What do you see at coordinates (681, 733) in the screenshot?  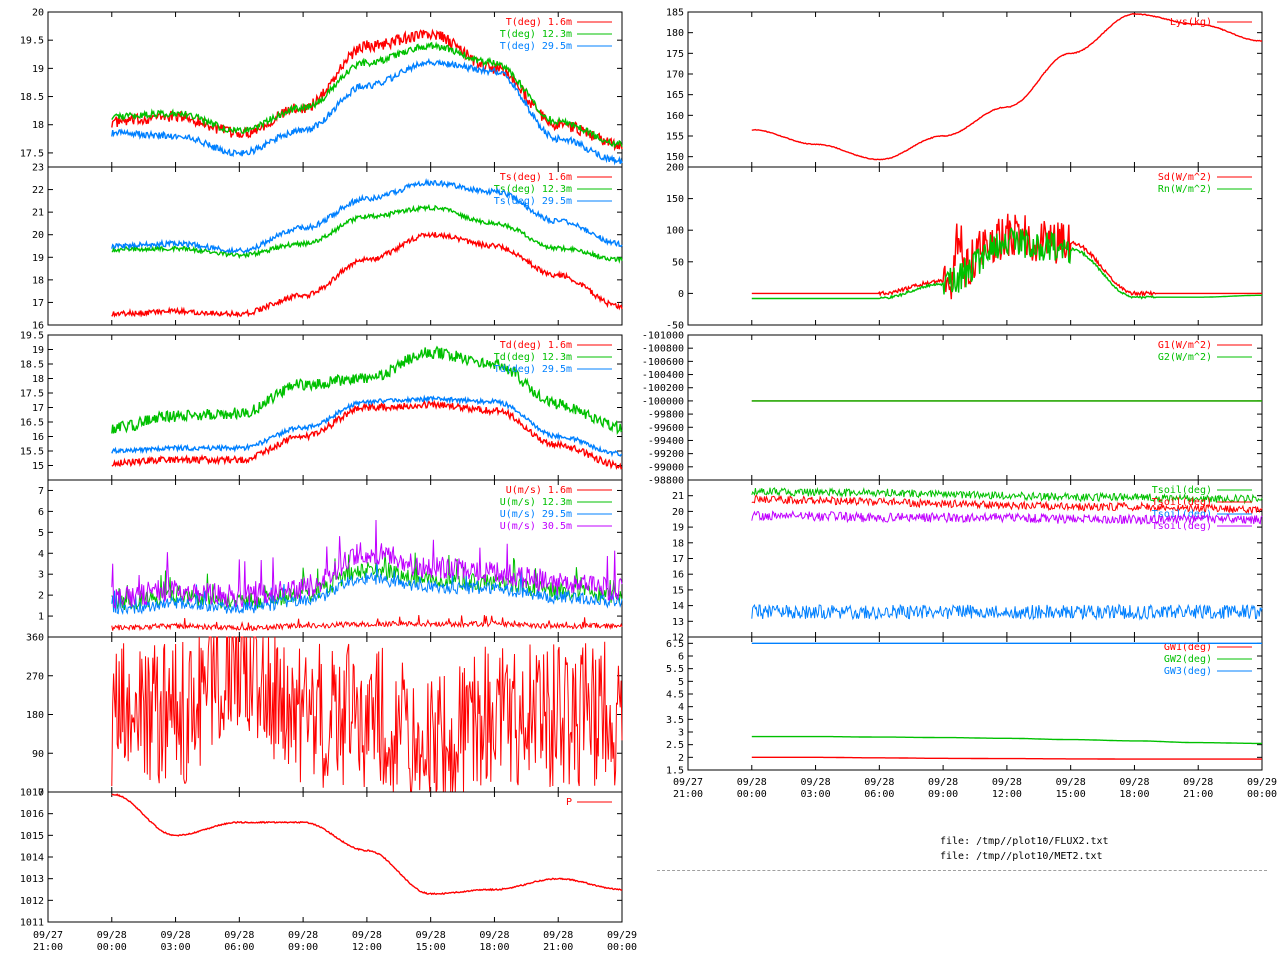 I see `y-tick-label: 3` at bounding box center [681, 733].